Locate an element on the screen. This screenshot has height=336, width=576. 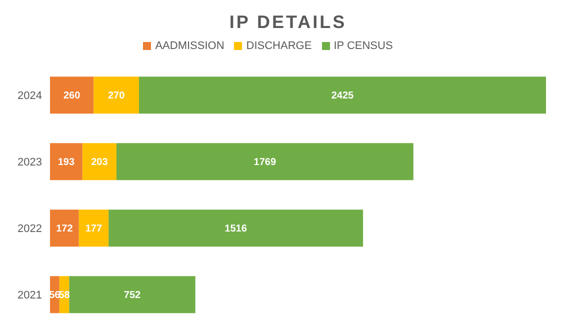
chart-title: IP DETAILS is located at coordinates (288, 22).